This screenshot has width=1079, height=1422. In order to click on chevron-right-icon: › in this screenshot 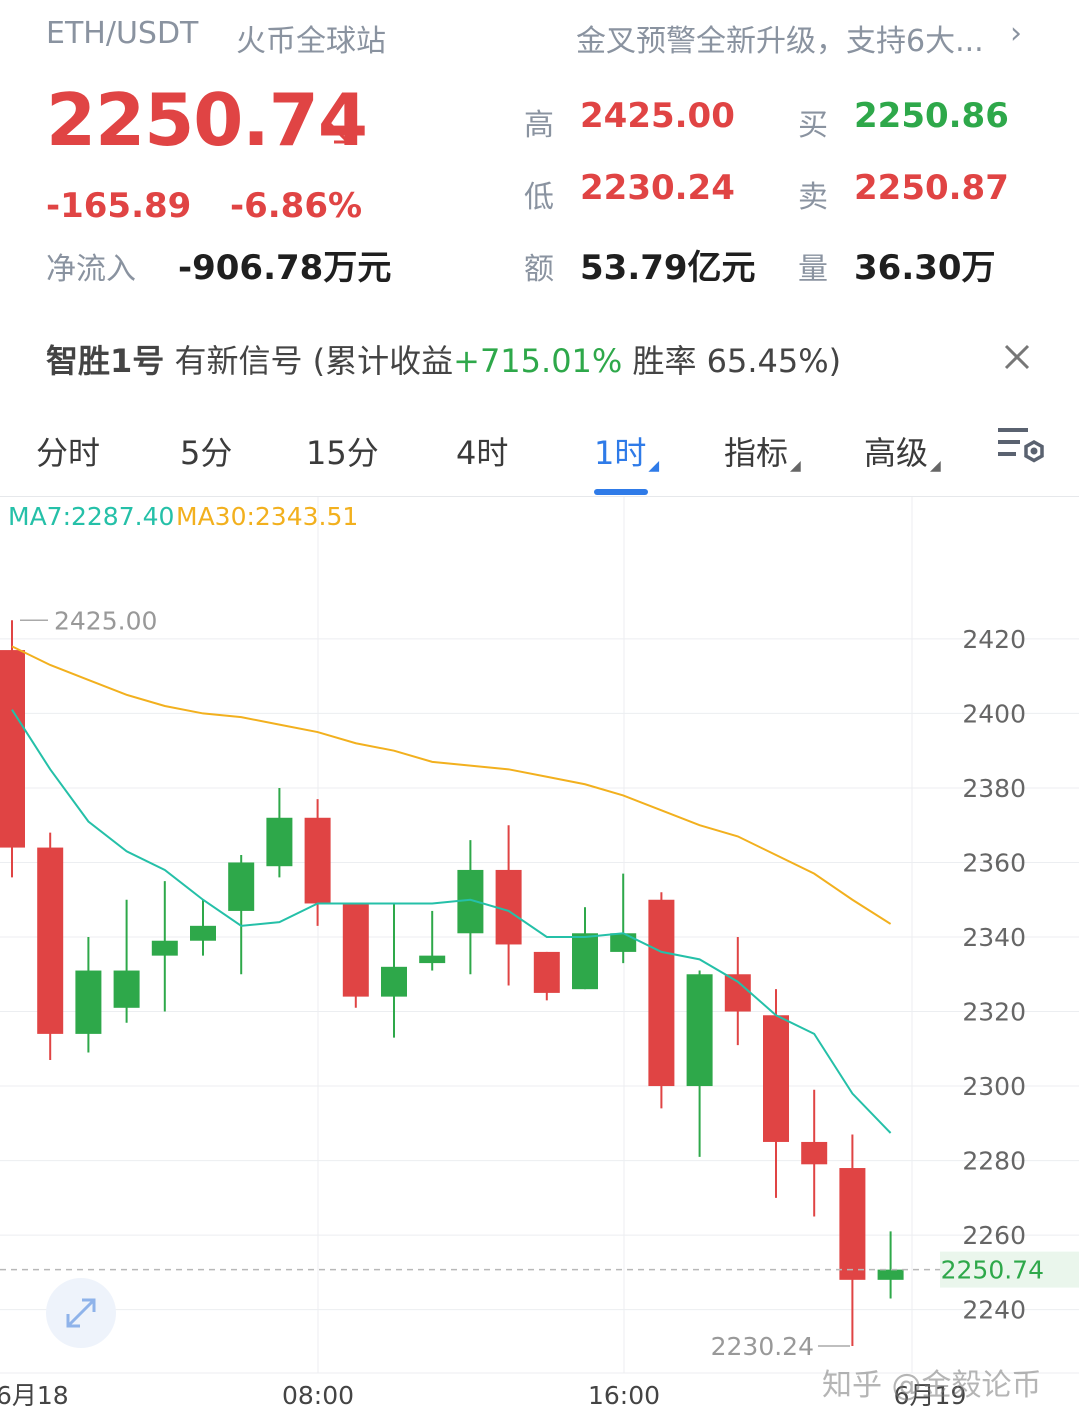, I will do `click(1016, 33)`.